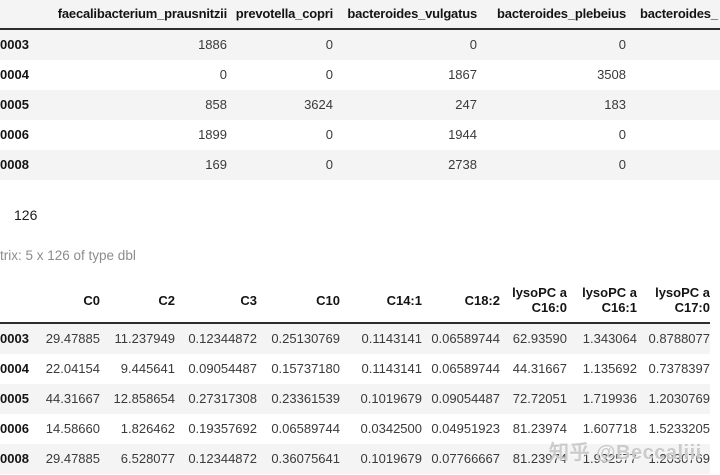 Image resolution: width=720 pixels, height=475 pixels. I want to click on table-cell: 1.719936, so click(609, 398).